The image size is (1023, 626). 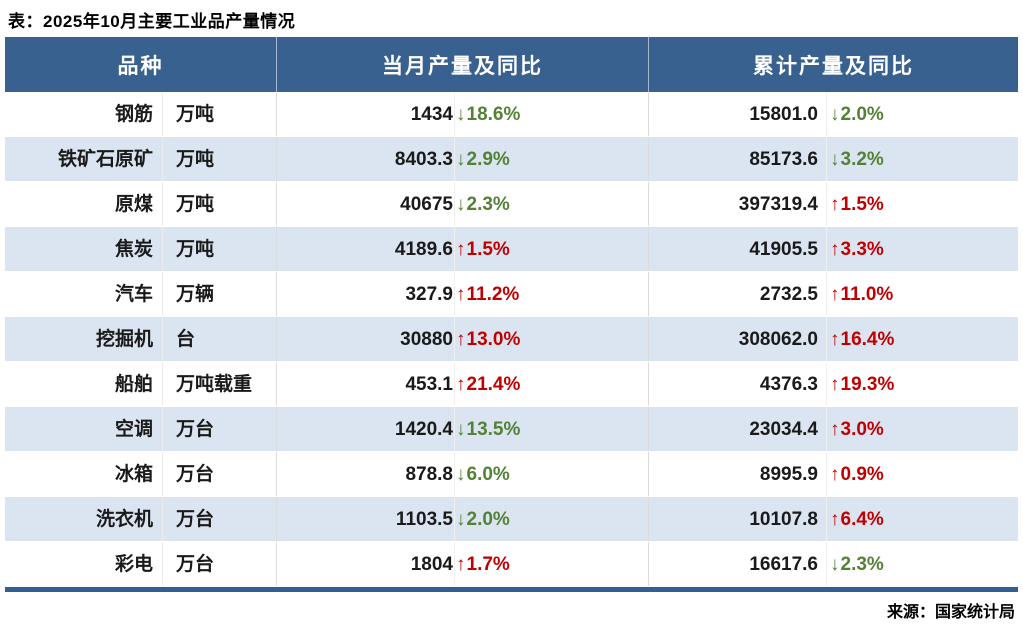 I want to click on month-change-pct: 13.5%, so click(x=493, y=429).